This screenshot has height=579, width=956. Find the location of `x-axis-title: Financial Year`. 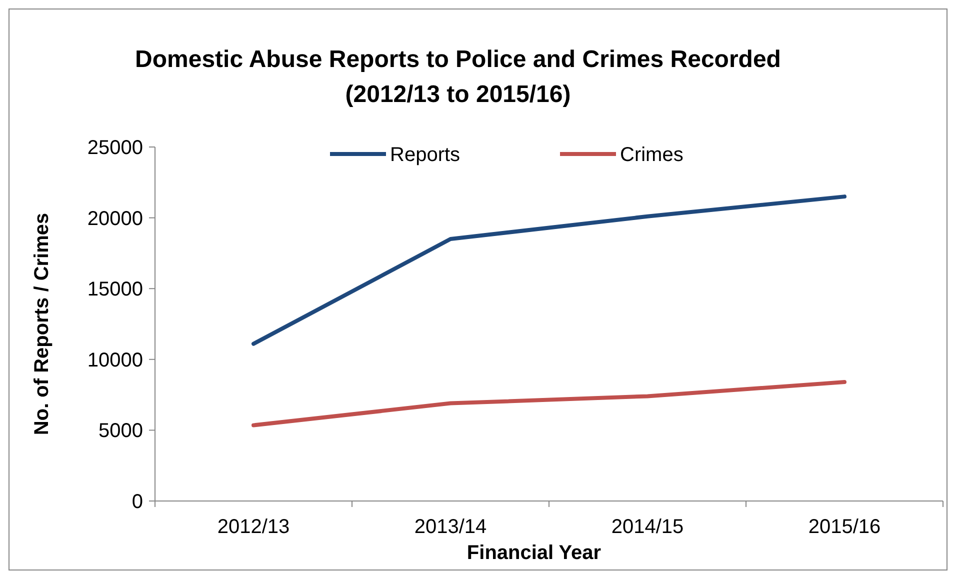

x-axis-title: Financial Year is located at coordinates (534, 553).